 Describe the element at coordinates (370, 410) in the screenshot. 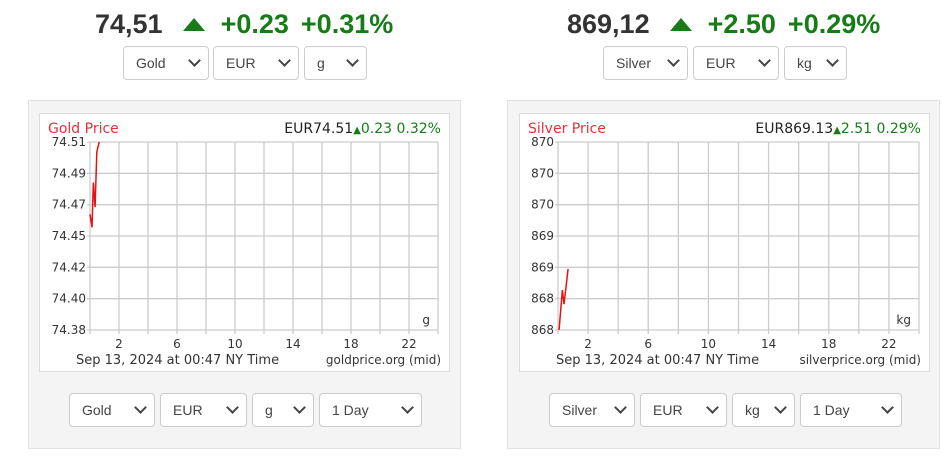

I see `gold-chart-period-select: 1 Day` at that location.